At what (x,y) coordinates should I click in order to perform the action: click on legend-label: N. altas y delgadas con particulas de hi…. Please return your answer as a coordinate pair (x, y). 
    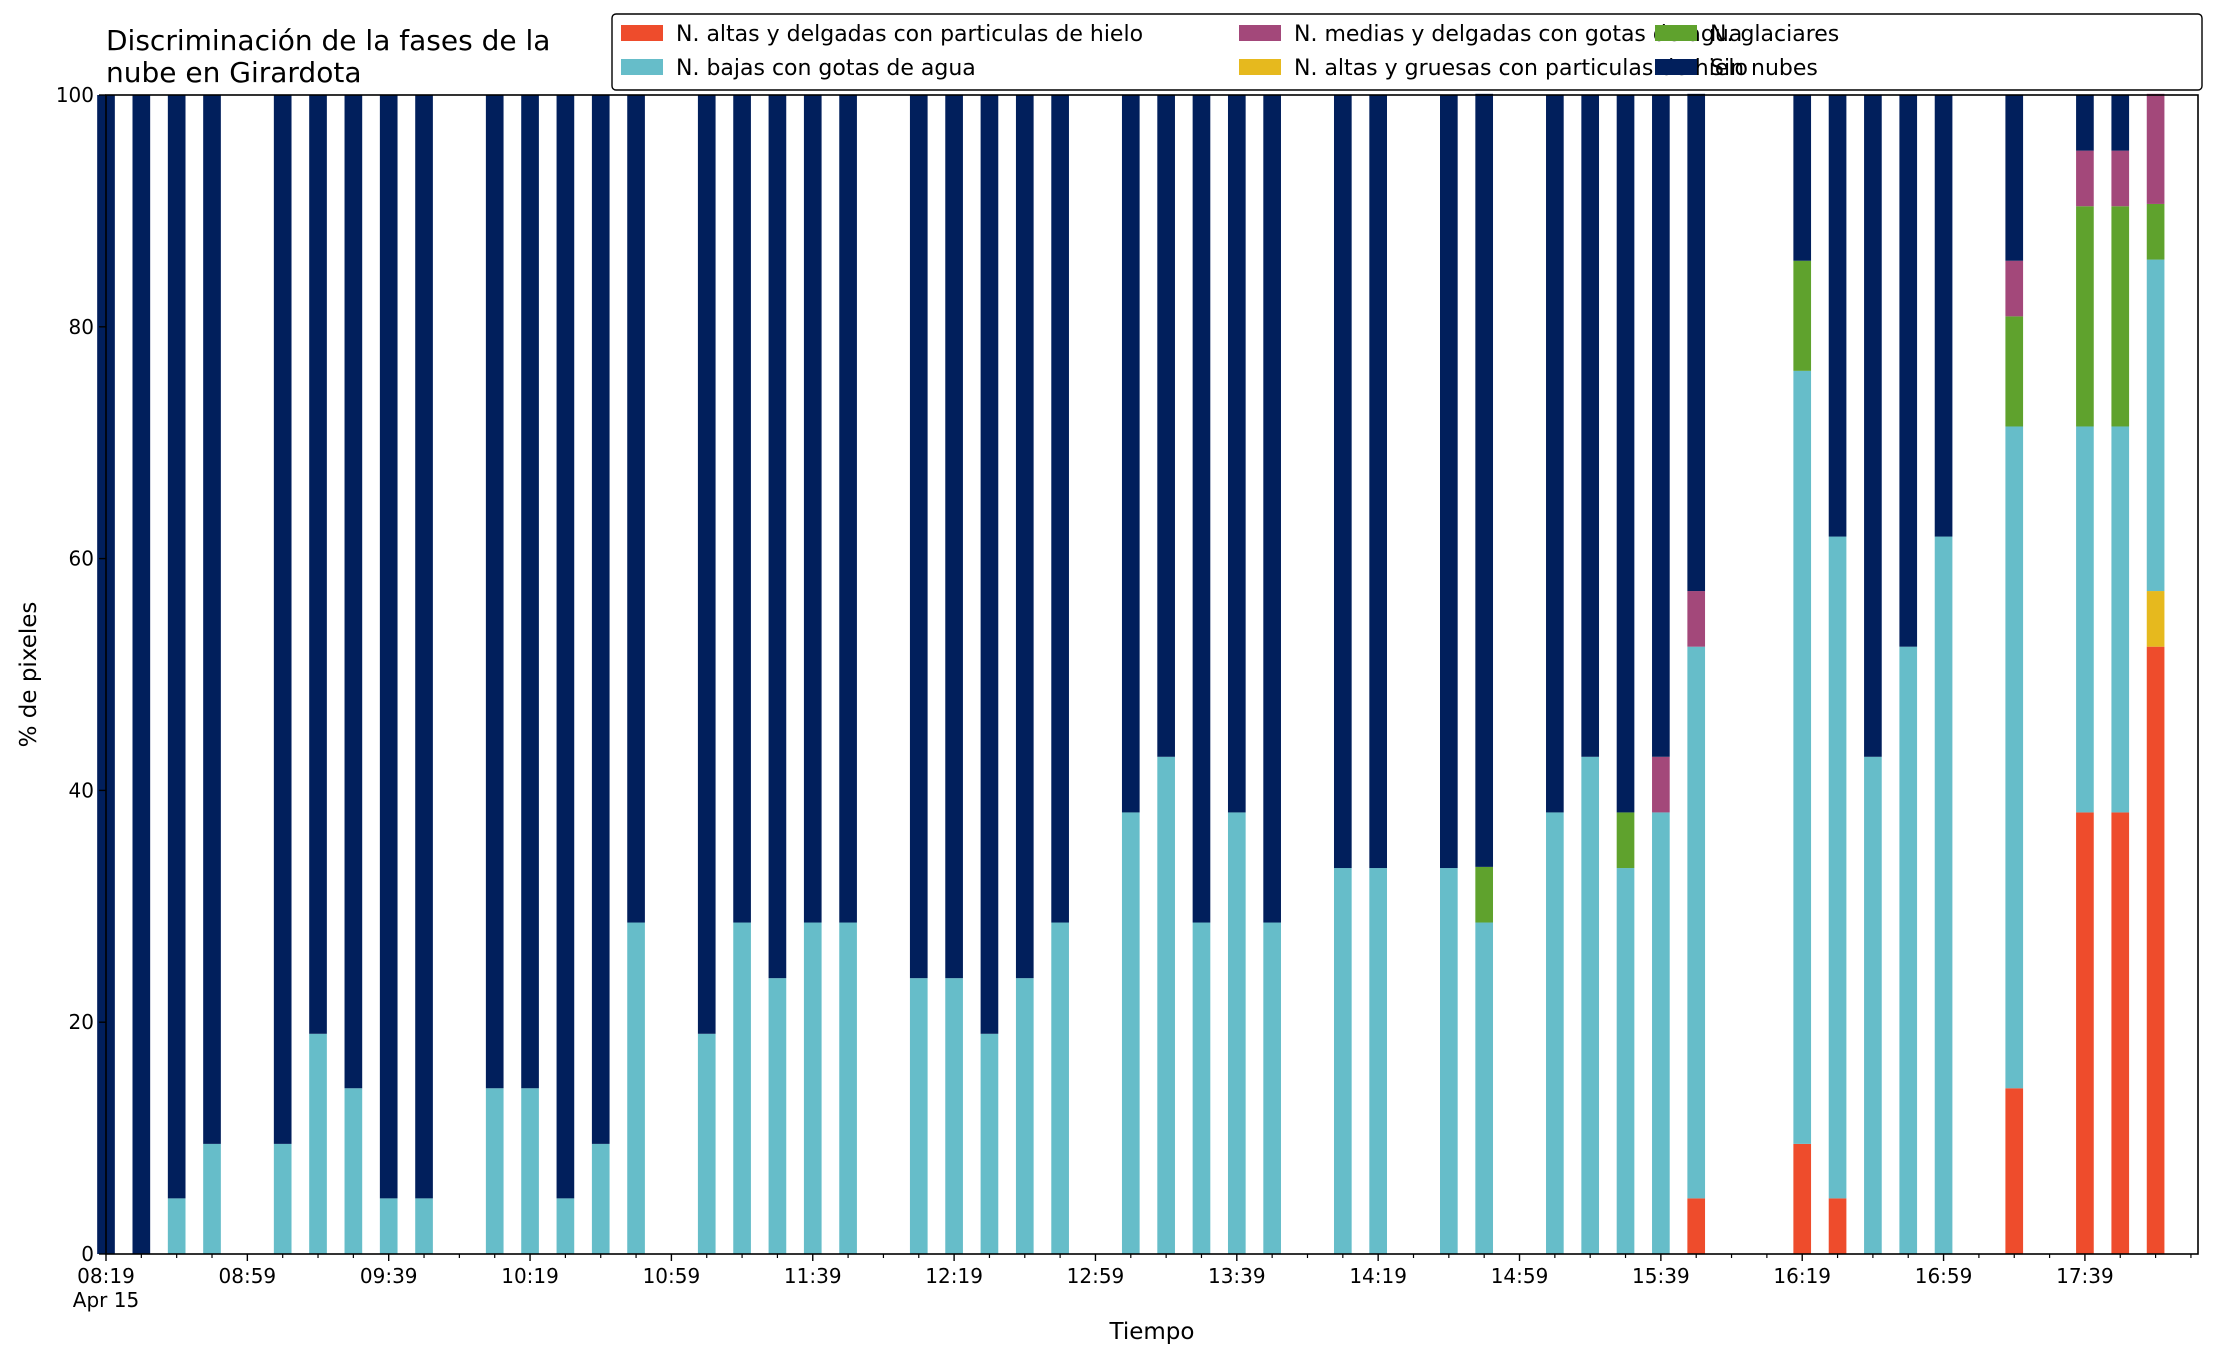
    Looking at the image, I should click on (909, 34).